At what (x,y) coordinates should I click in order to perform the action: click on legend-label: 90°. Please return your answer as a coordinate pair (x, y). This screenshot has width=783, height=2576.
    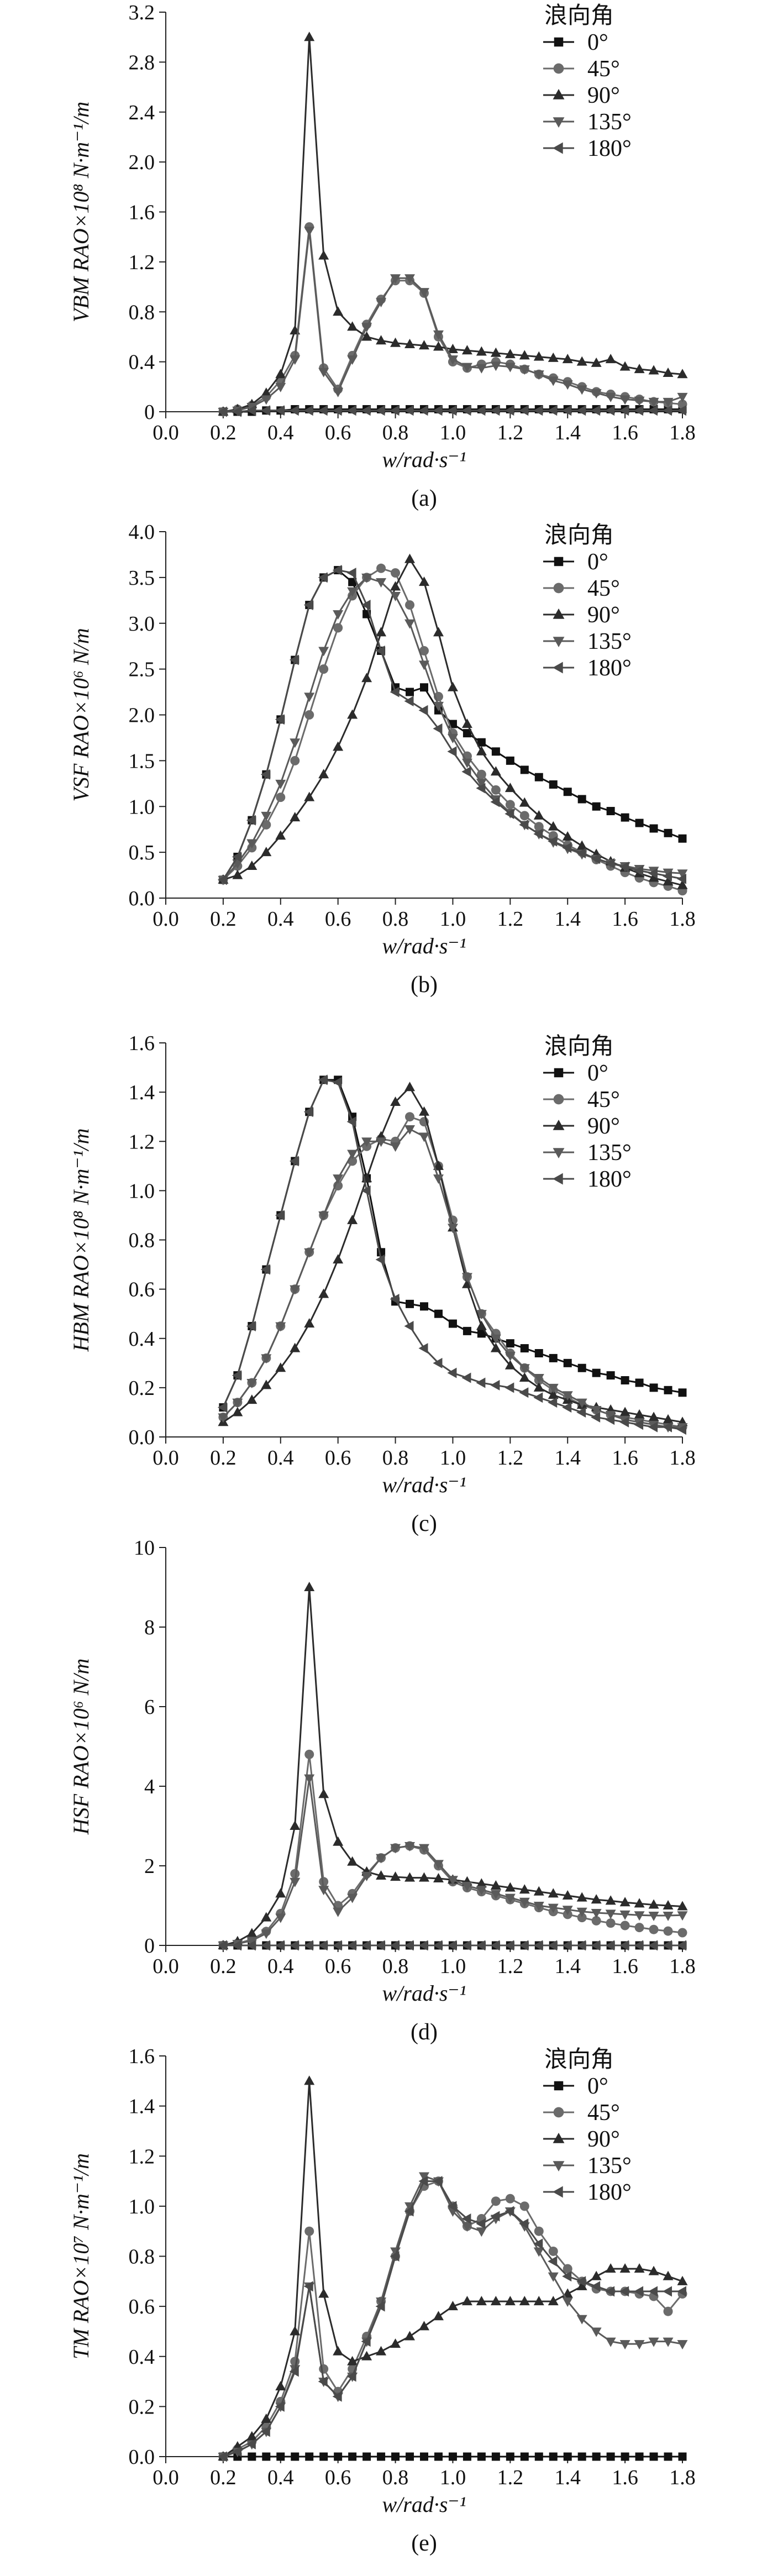
    Looking at the image, I should click on (603, 95).